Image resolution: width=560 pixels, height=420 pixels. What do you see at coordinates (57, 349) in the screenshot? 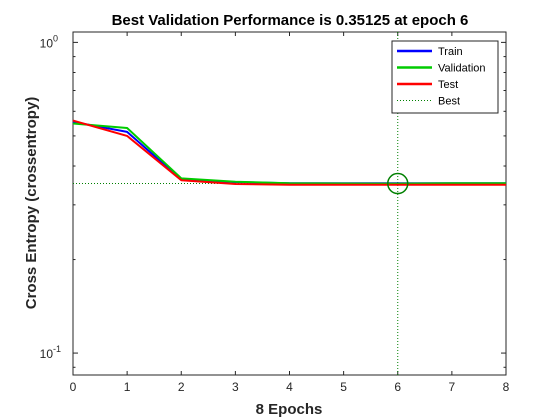
I see `y-tick-label-exponent: -1` at bounding box center [57, 349].